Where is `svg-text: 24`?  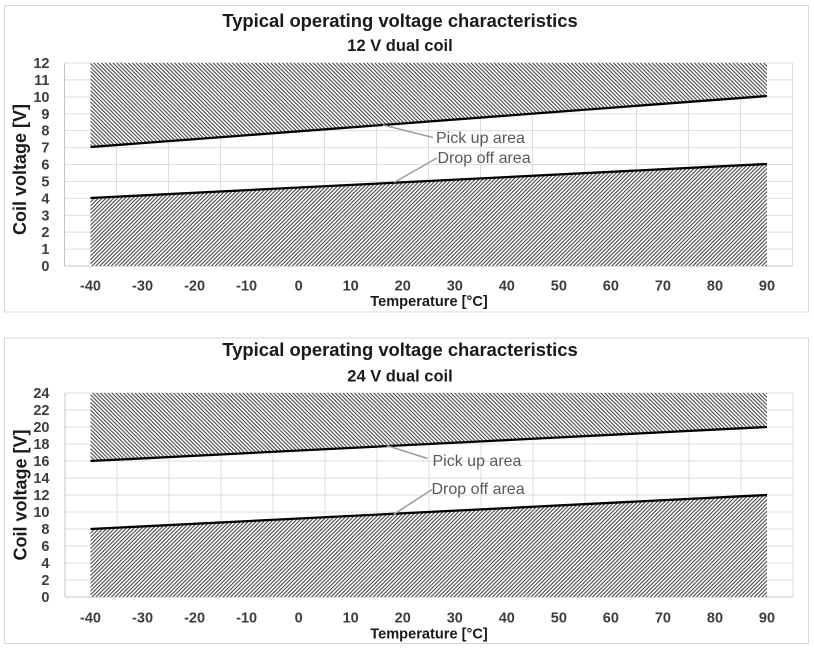
svg-text: 24 is located at coordinates (41, 394).